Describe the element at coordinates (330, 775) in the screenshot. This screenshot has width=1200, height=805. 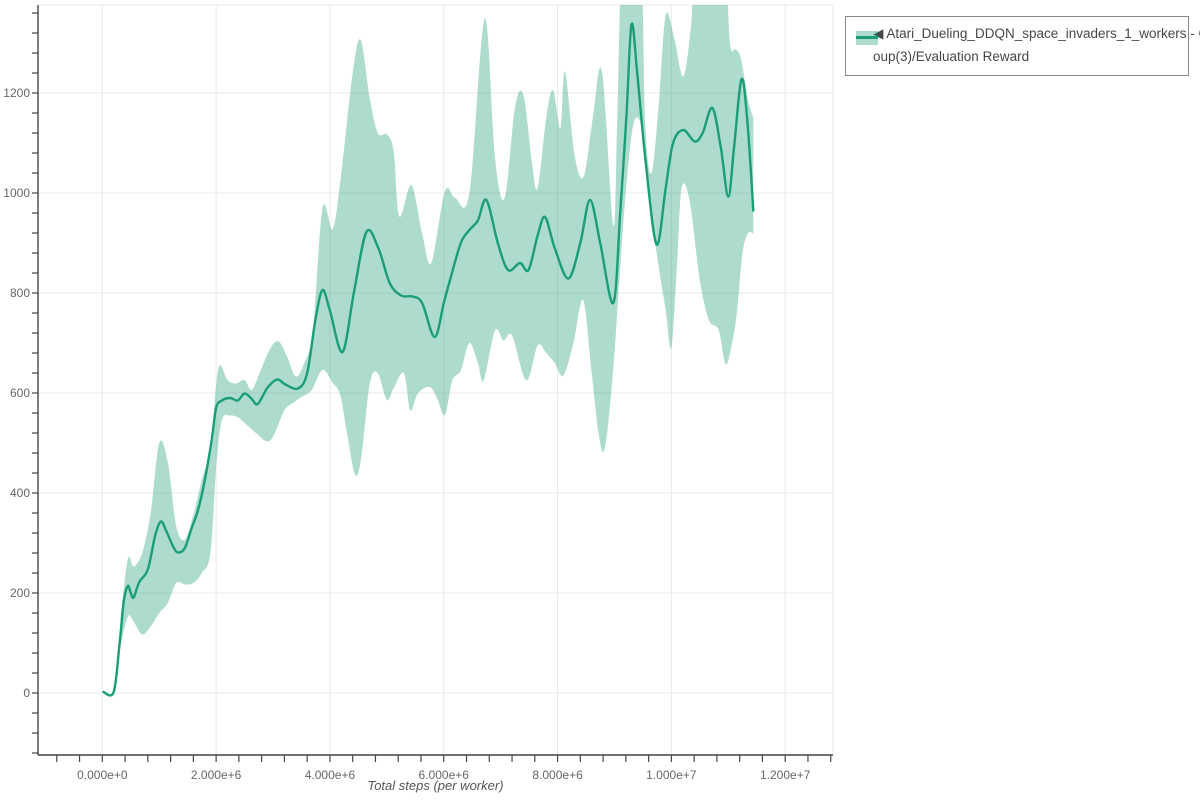
I see `x-tick-label: 4.000e+6` at that location.